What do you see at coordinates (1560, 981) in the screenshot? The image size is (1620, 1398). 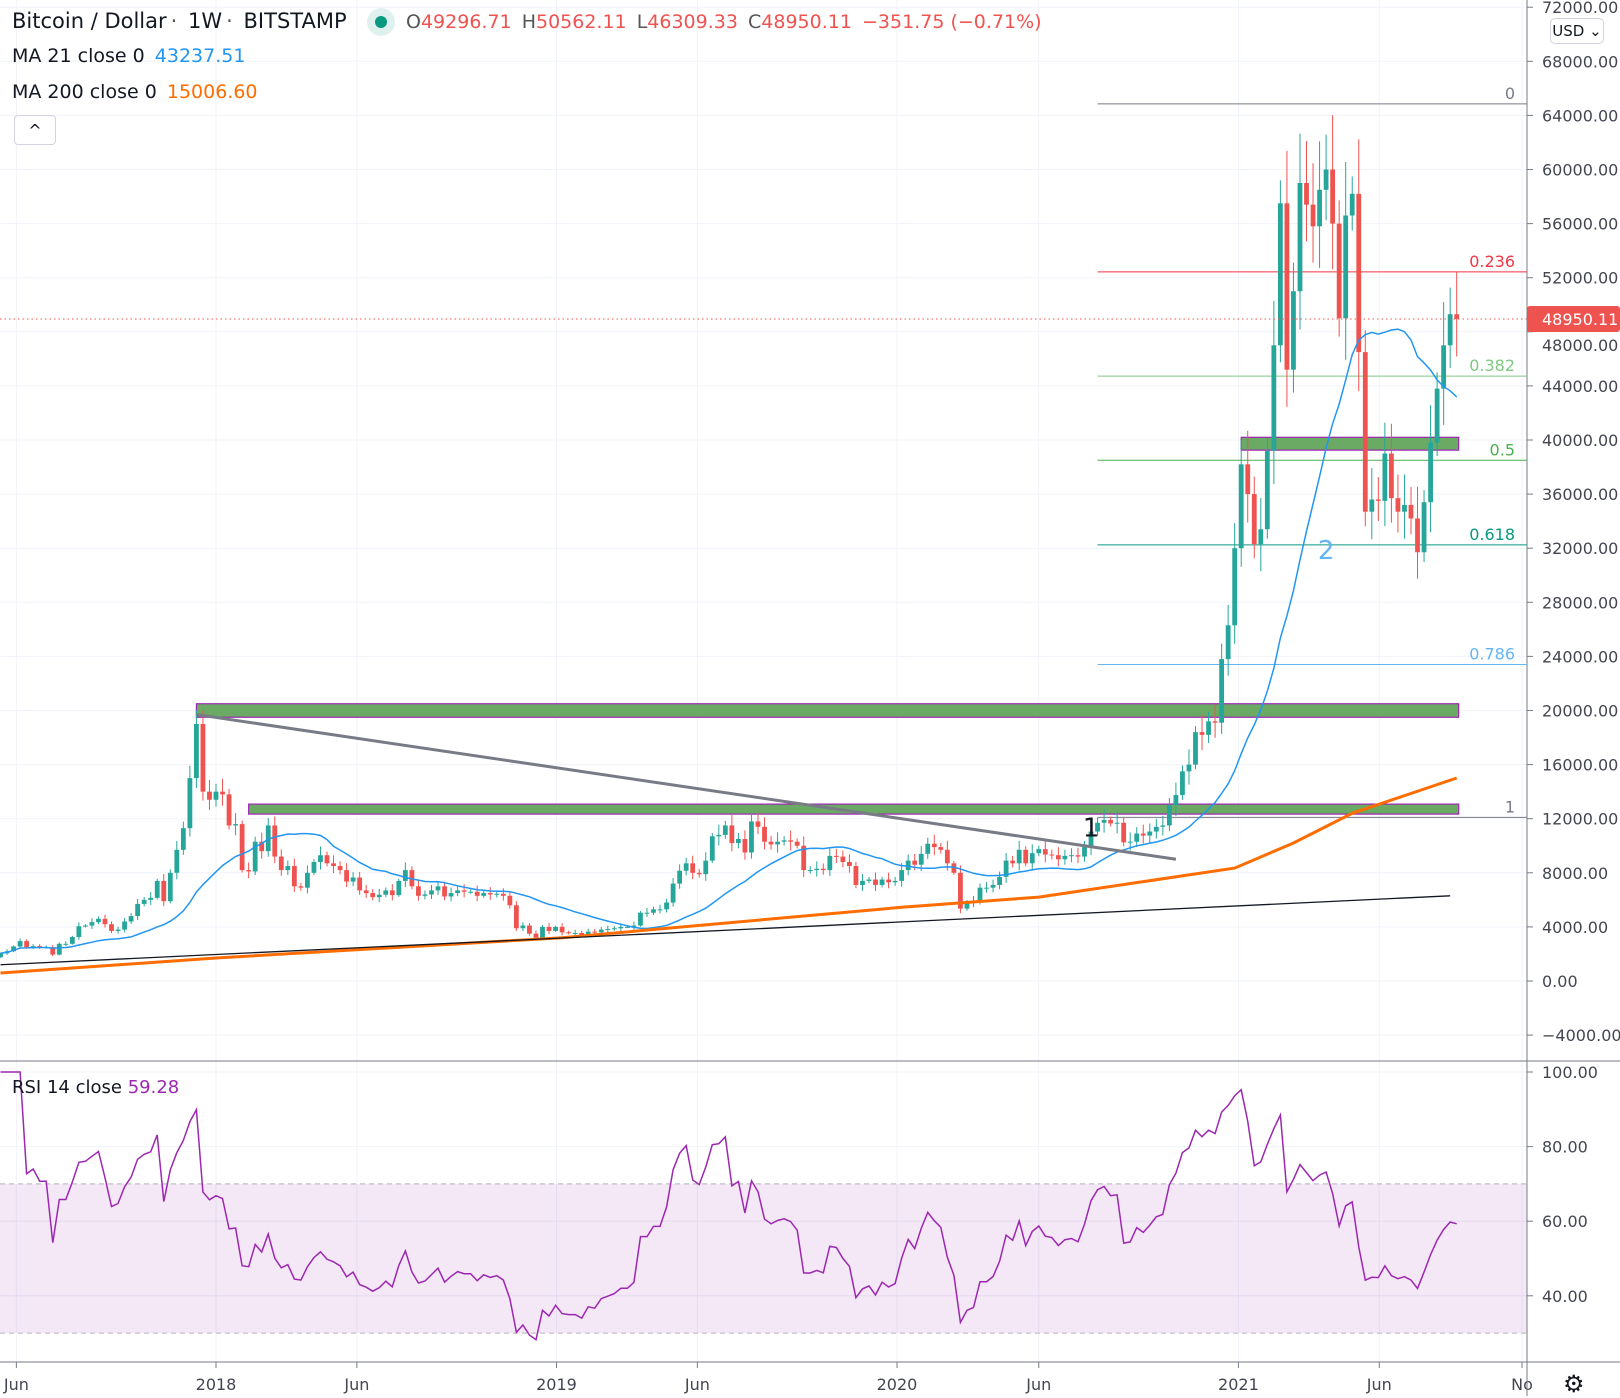 I see `price-tick-label: 0.00` at bounding box center [1560, 981].